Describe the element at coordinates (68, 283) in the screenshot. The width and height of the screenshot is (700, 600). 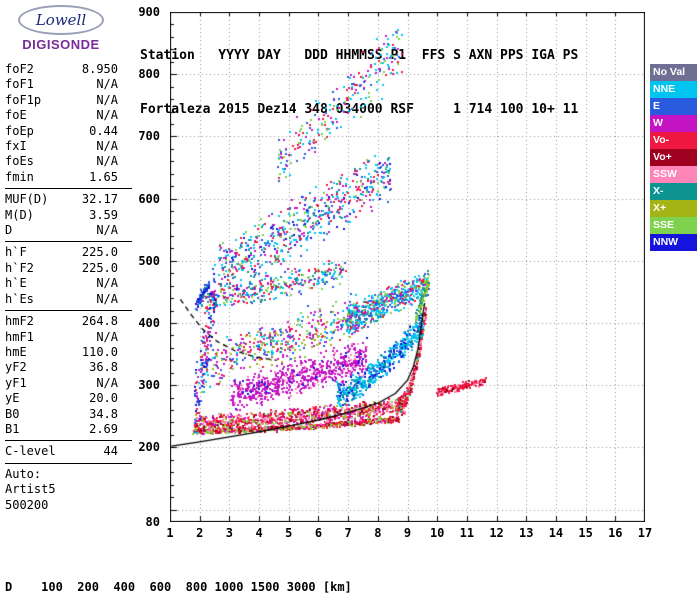
I see `param-row: h`E N/A` at that location.